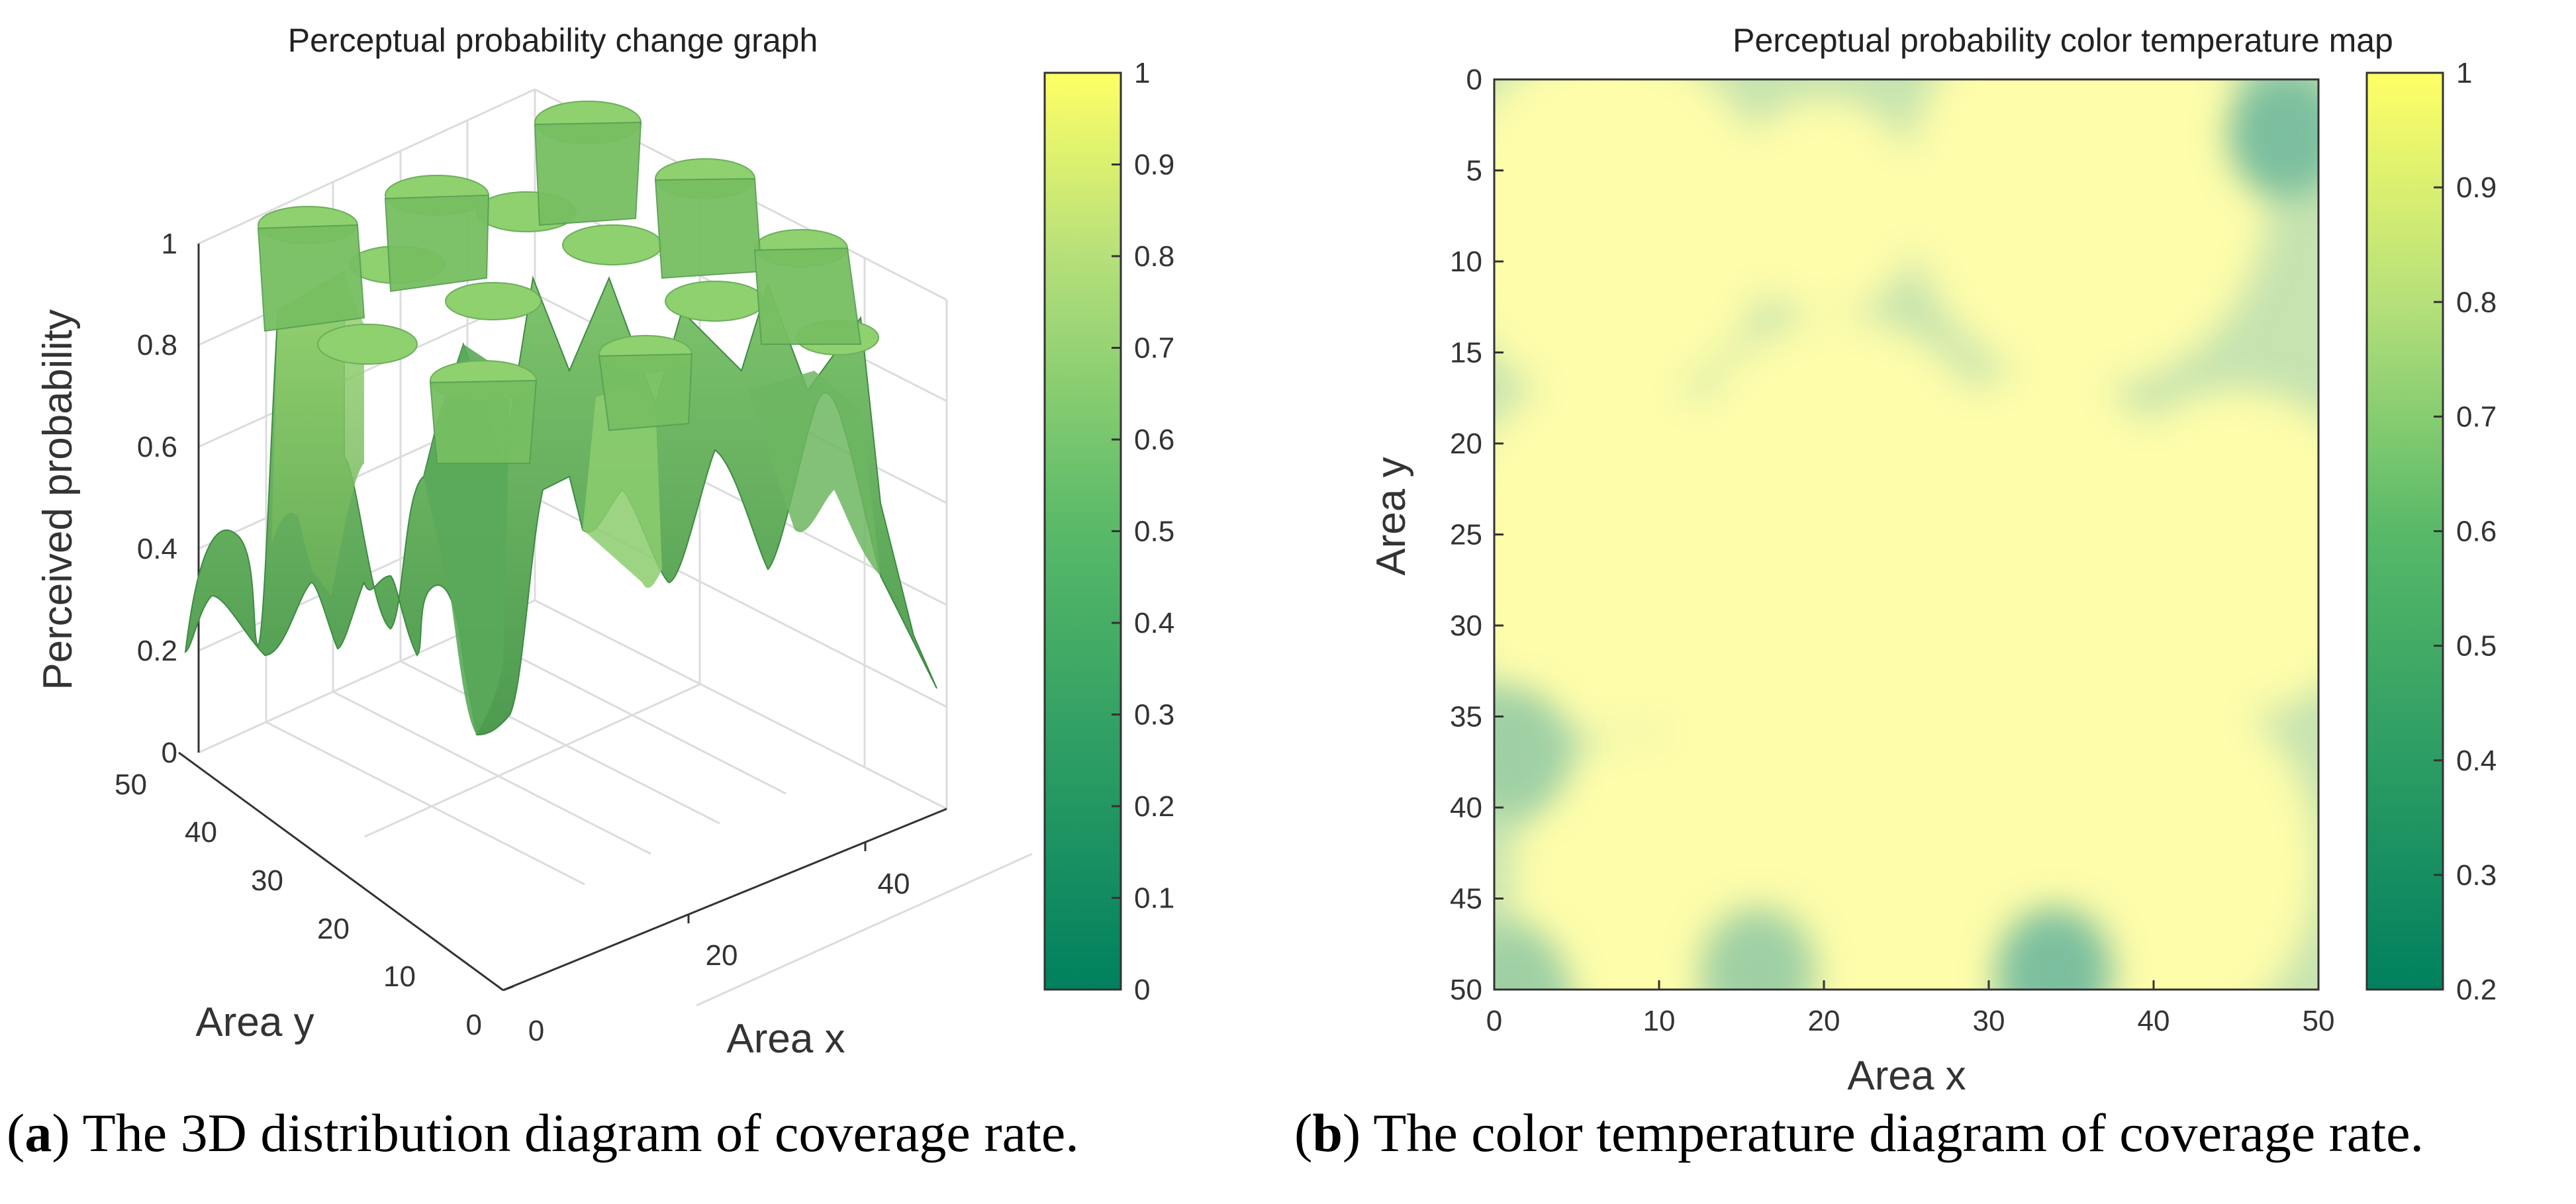 The width and height of the screenshot is (2576, 1204). What do you see at coordinates (1466, 262) in the screenshot?
I see `heatmap-y-tick: 10` at bounding box center [1466, 262].